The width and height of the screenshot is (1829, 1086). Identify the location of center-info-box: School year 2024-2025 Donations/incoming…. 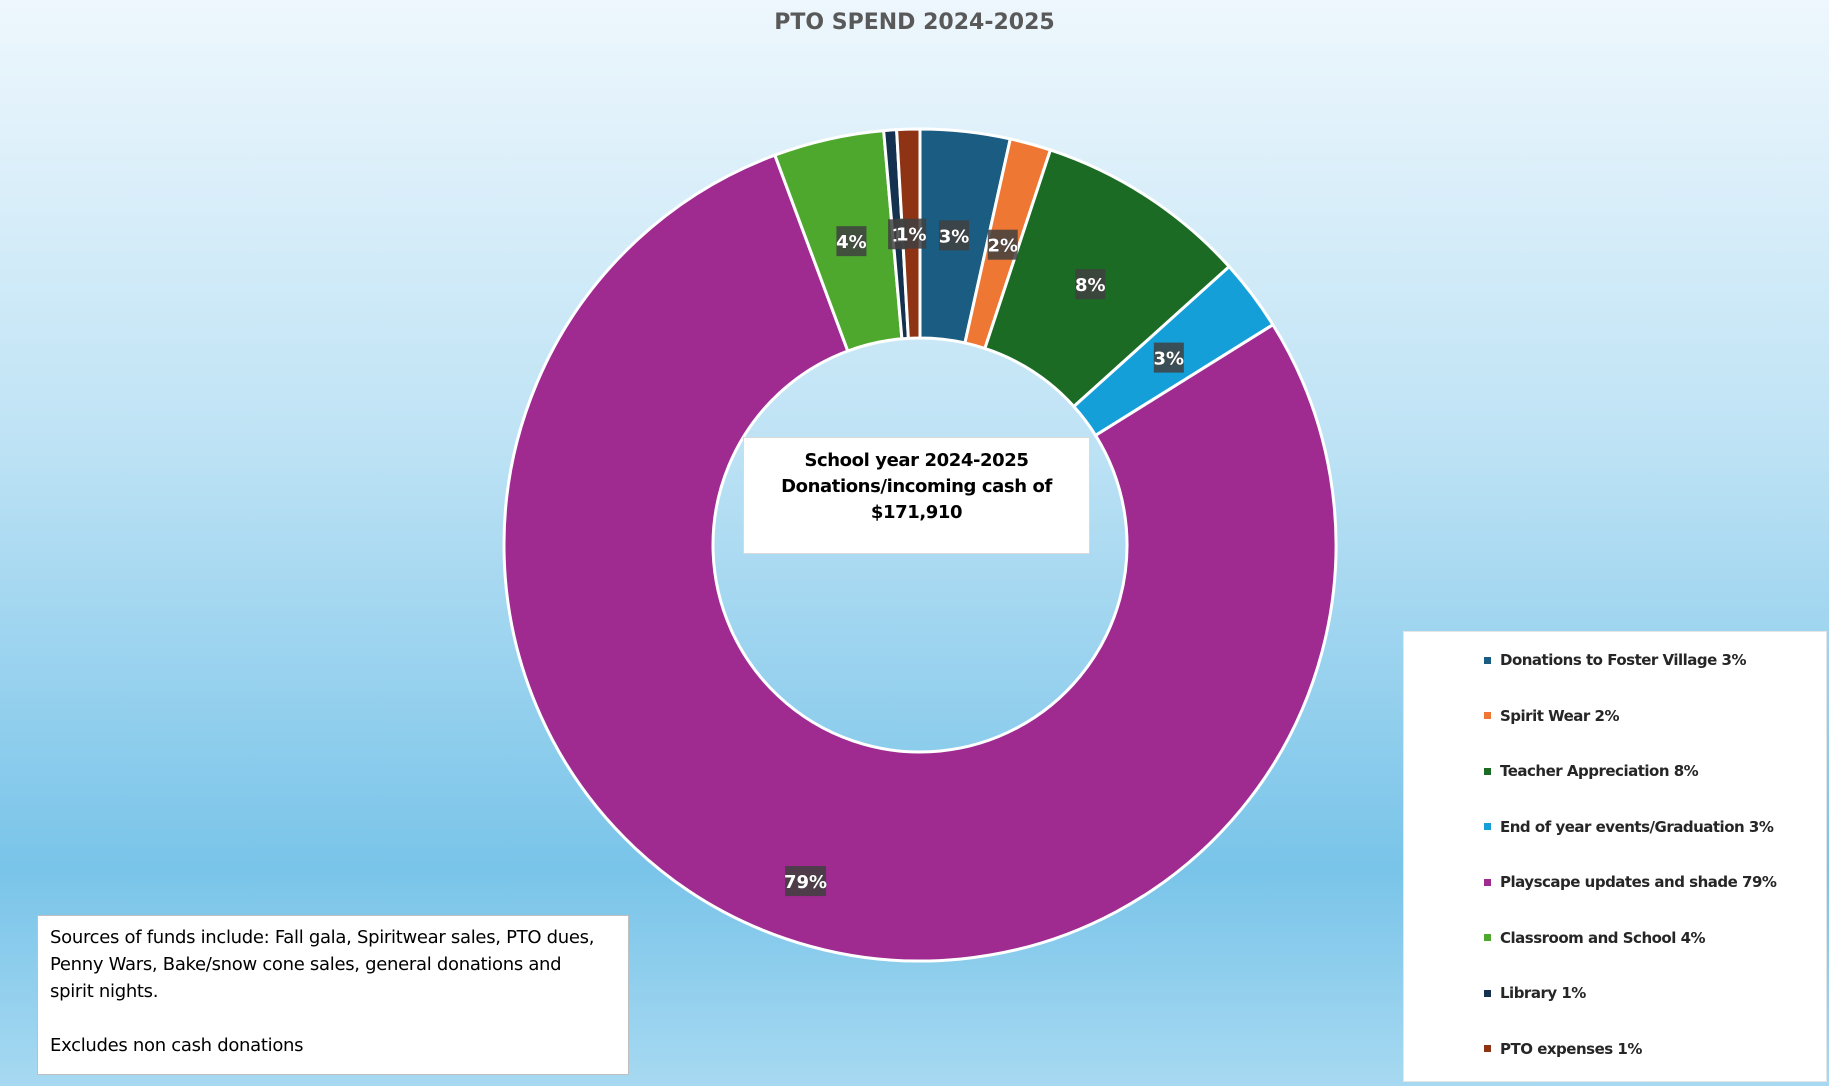
(916, 495).